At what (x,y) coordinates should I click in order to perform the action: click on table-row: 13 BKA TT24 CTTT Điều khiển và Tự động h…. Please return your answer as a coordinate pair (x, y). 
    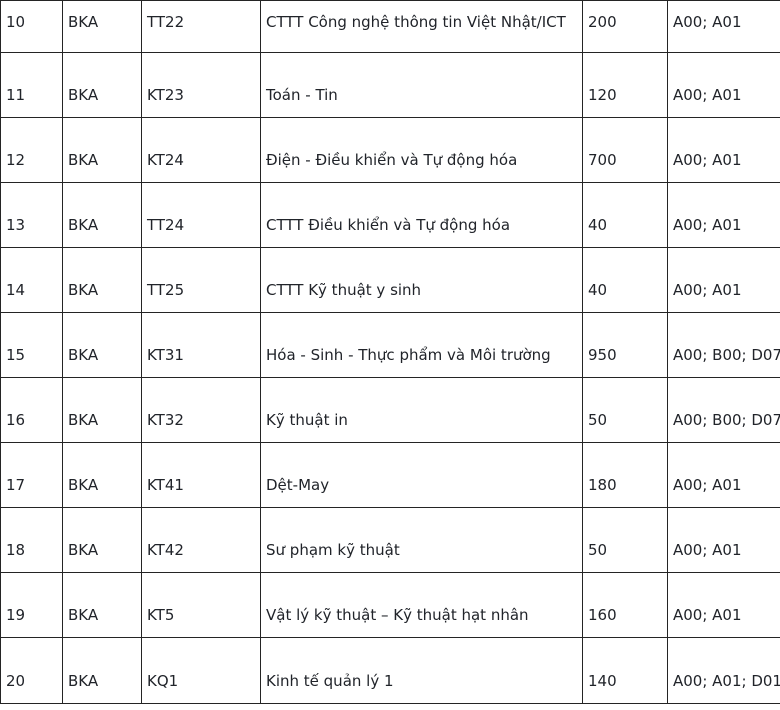
    Looking at the image, I should click on (390, 215).